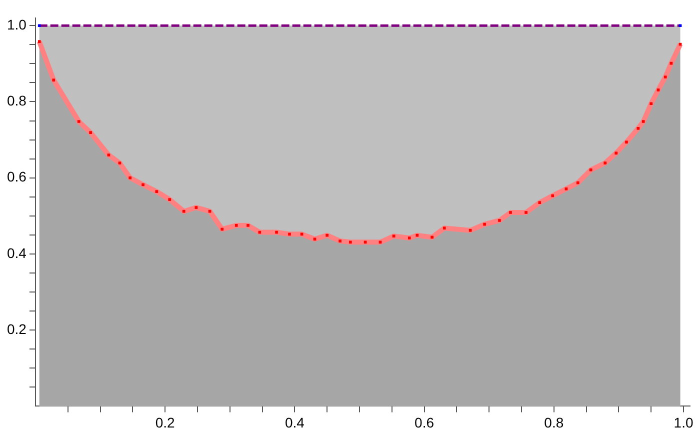 This screenshot has height=437, width=700. What do you see at coordinates (16, 100) in the screenshot?
I see `y-tick-label: 0.8` at bounding box center [16, 100].